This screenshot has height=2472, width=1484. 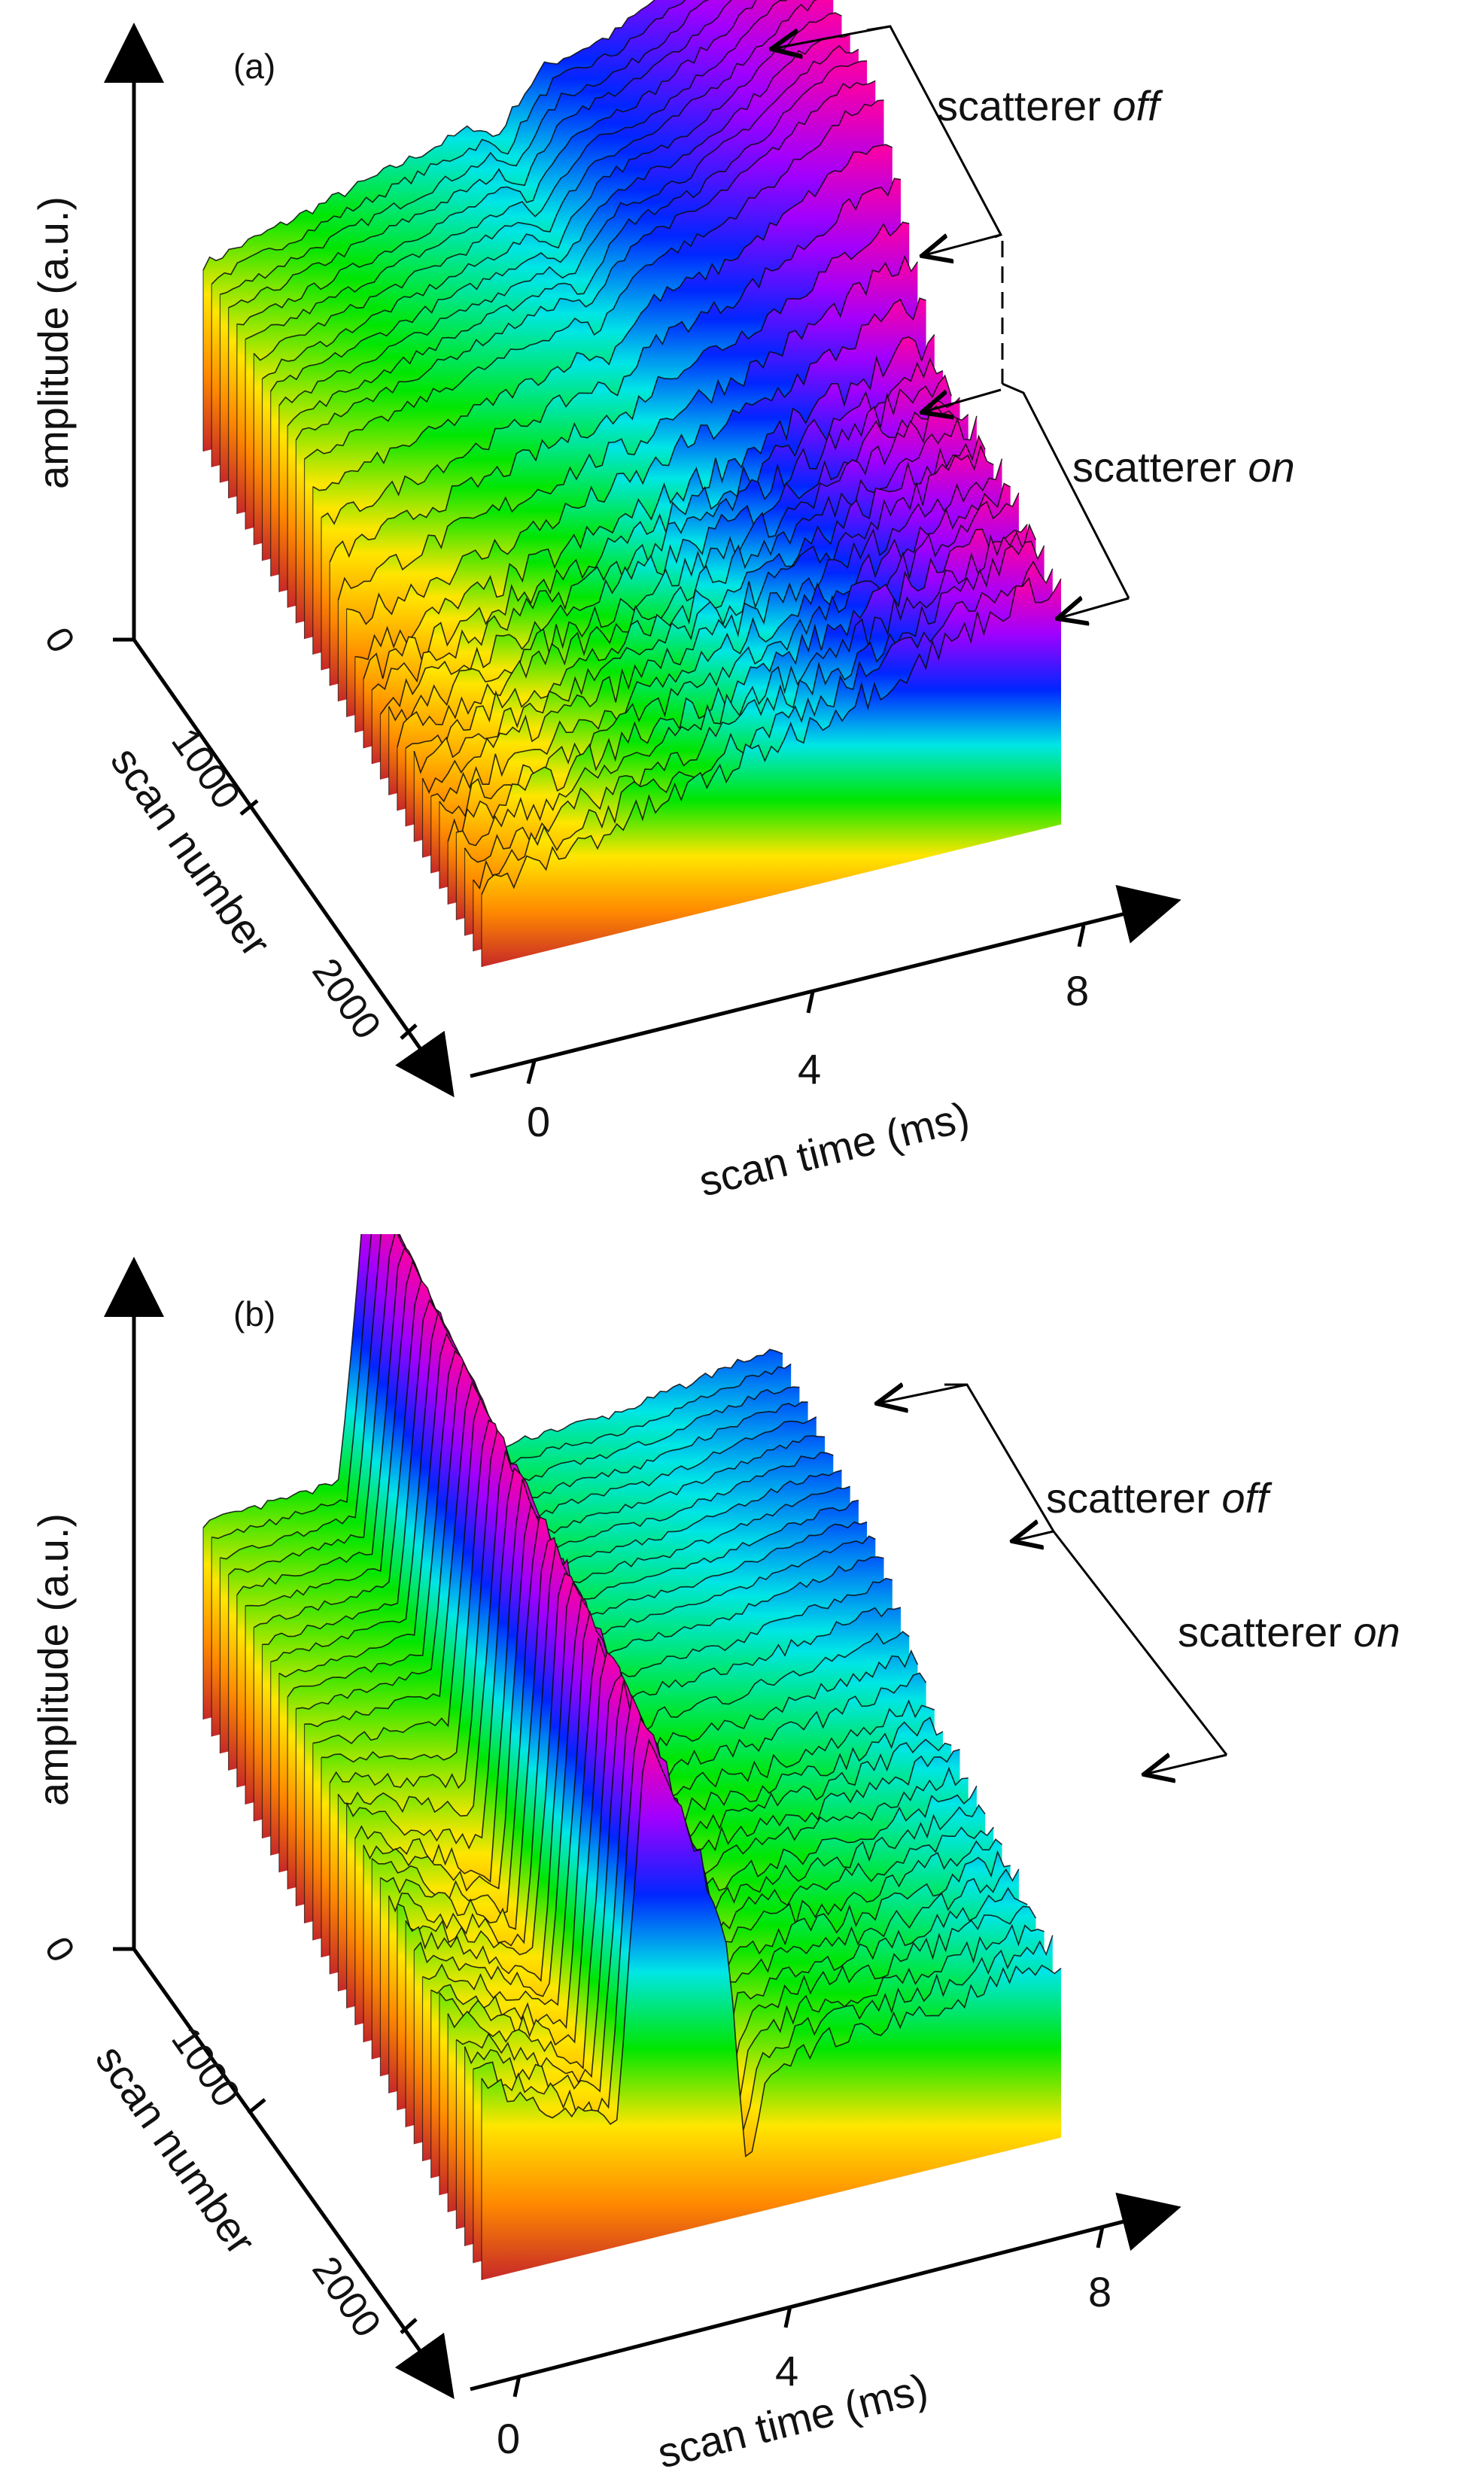 What do you see at coordinates (962, 400) in the screenshot?
I see `bracket-on-arrow-top` at bounding box center [962, 400].